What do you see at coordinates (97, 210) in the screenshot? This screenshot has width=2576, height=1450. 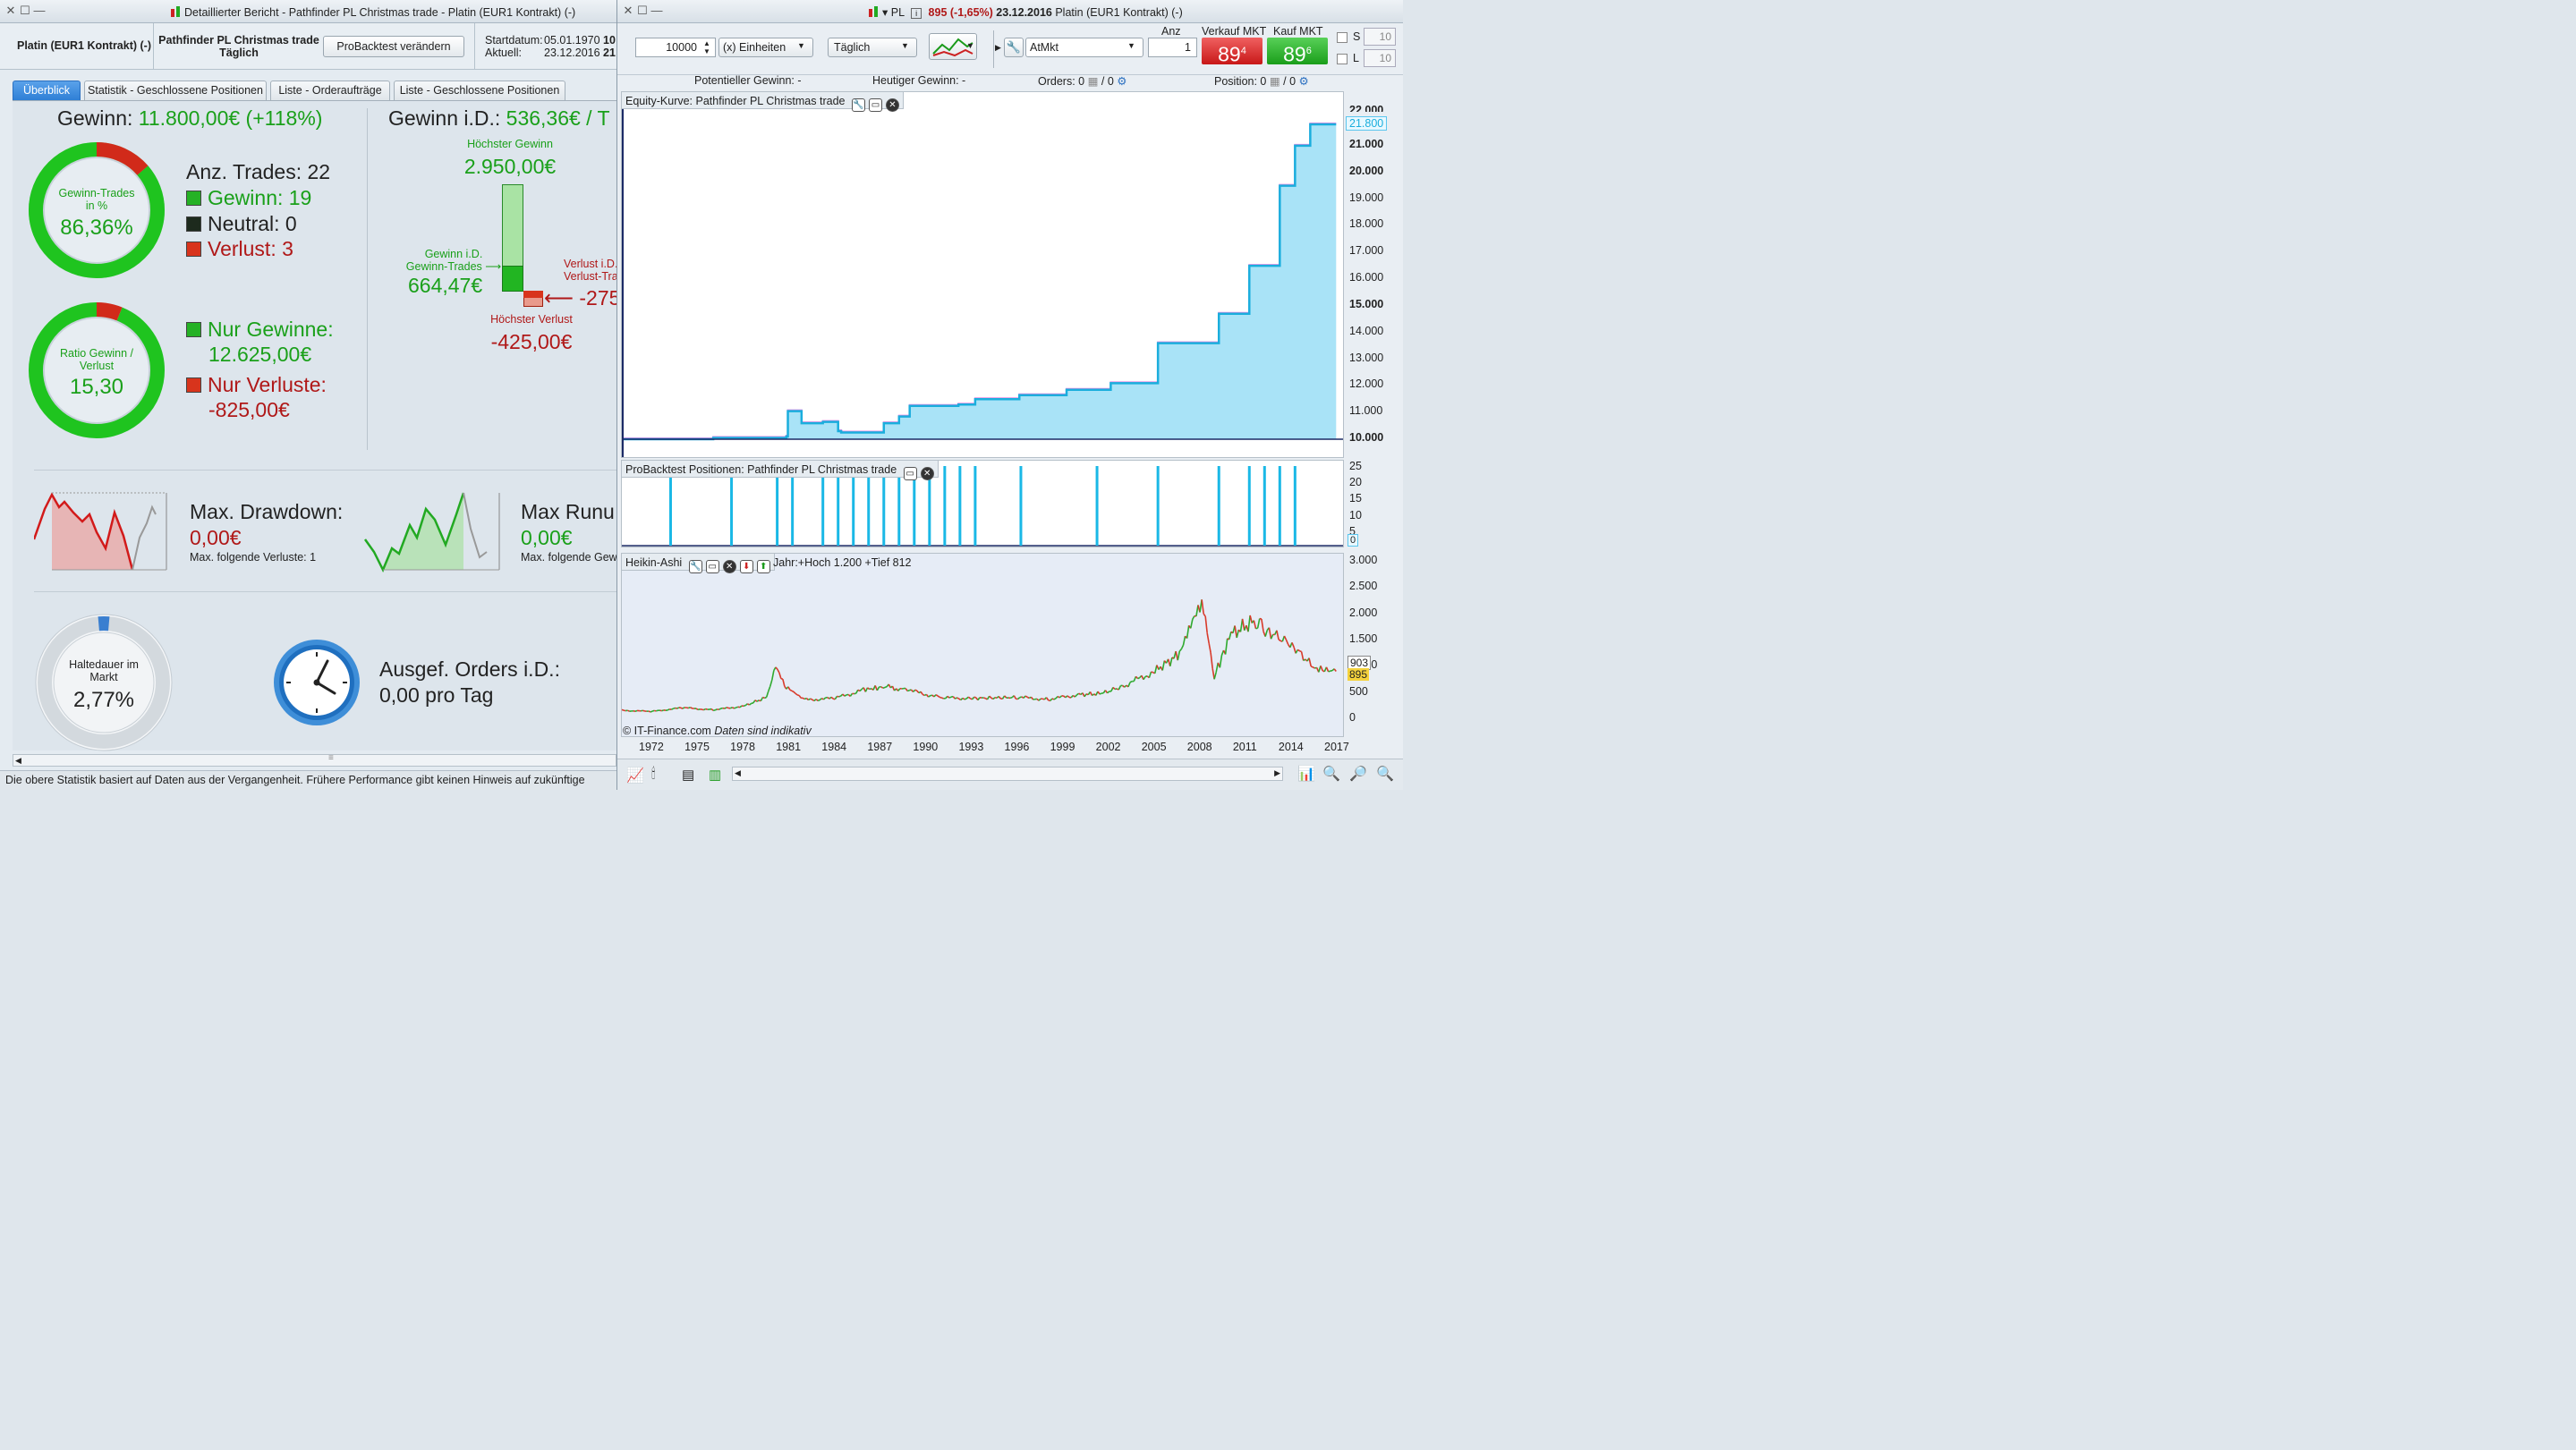 I see `win-rate-donut` at bounding box center [97, 210].